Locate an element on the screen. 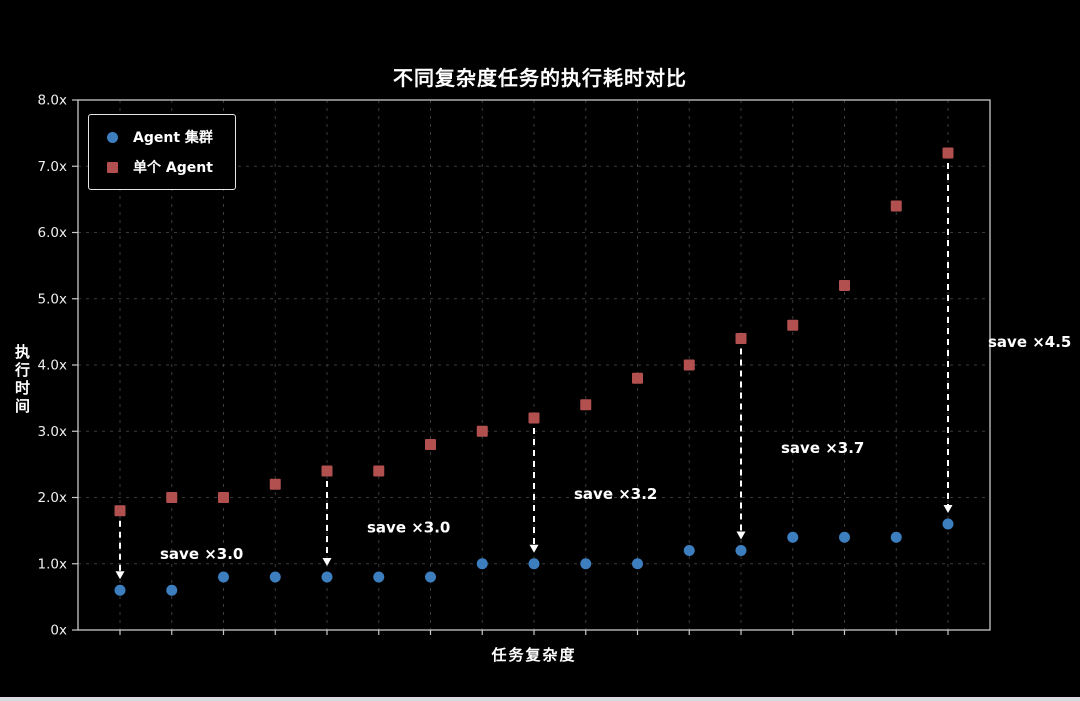  legend-label-agent-cluster: Agent 集群 is located at coordinates (173, 138).